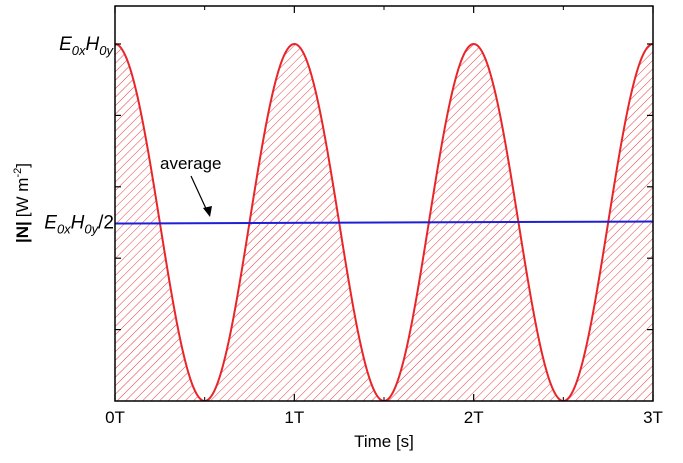  What do you see at coordinates (474, 417) in the screenshot?
I see `x-tick-label: 2T` at bounding box center [474, 417].